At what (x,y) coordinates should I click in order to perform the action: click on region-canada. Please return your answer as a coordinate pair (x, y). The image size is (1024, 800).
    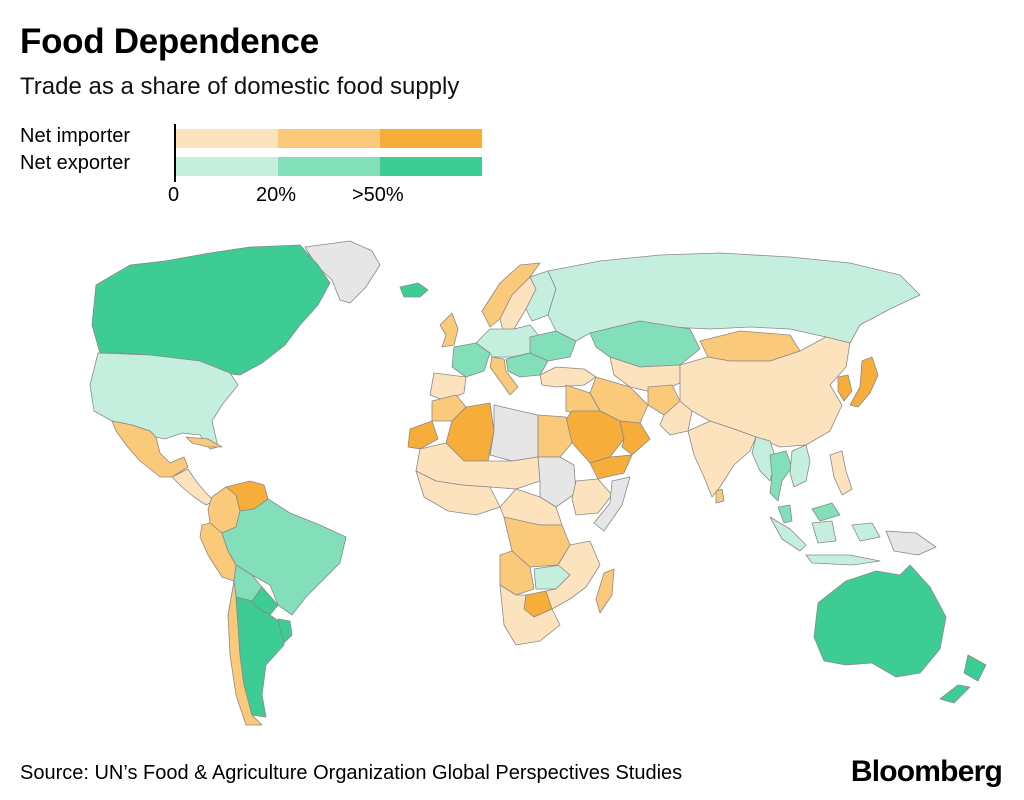
    Looking at the image, I should click on (211, 310).